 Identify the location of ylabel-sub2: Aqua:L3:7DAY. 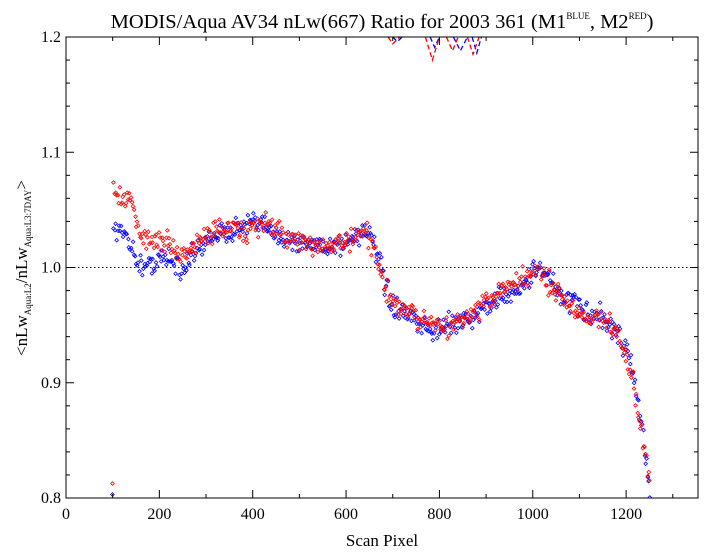
(28, 218).